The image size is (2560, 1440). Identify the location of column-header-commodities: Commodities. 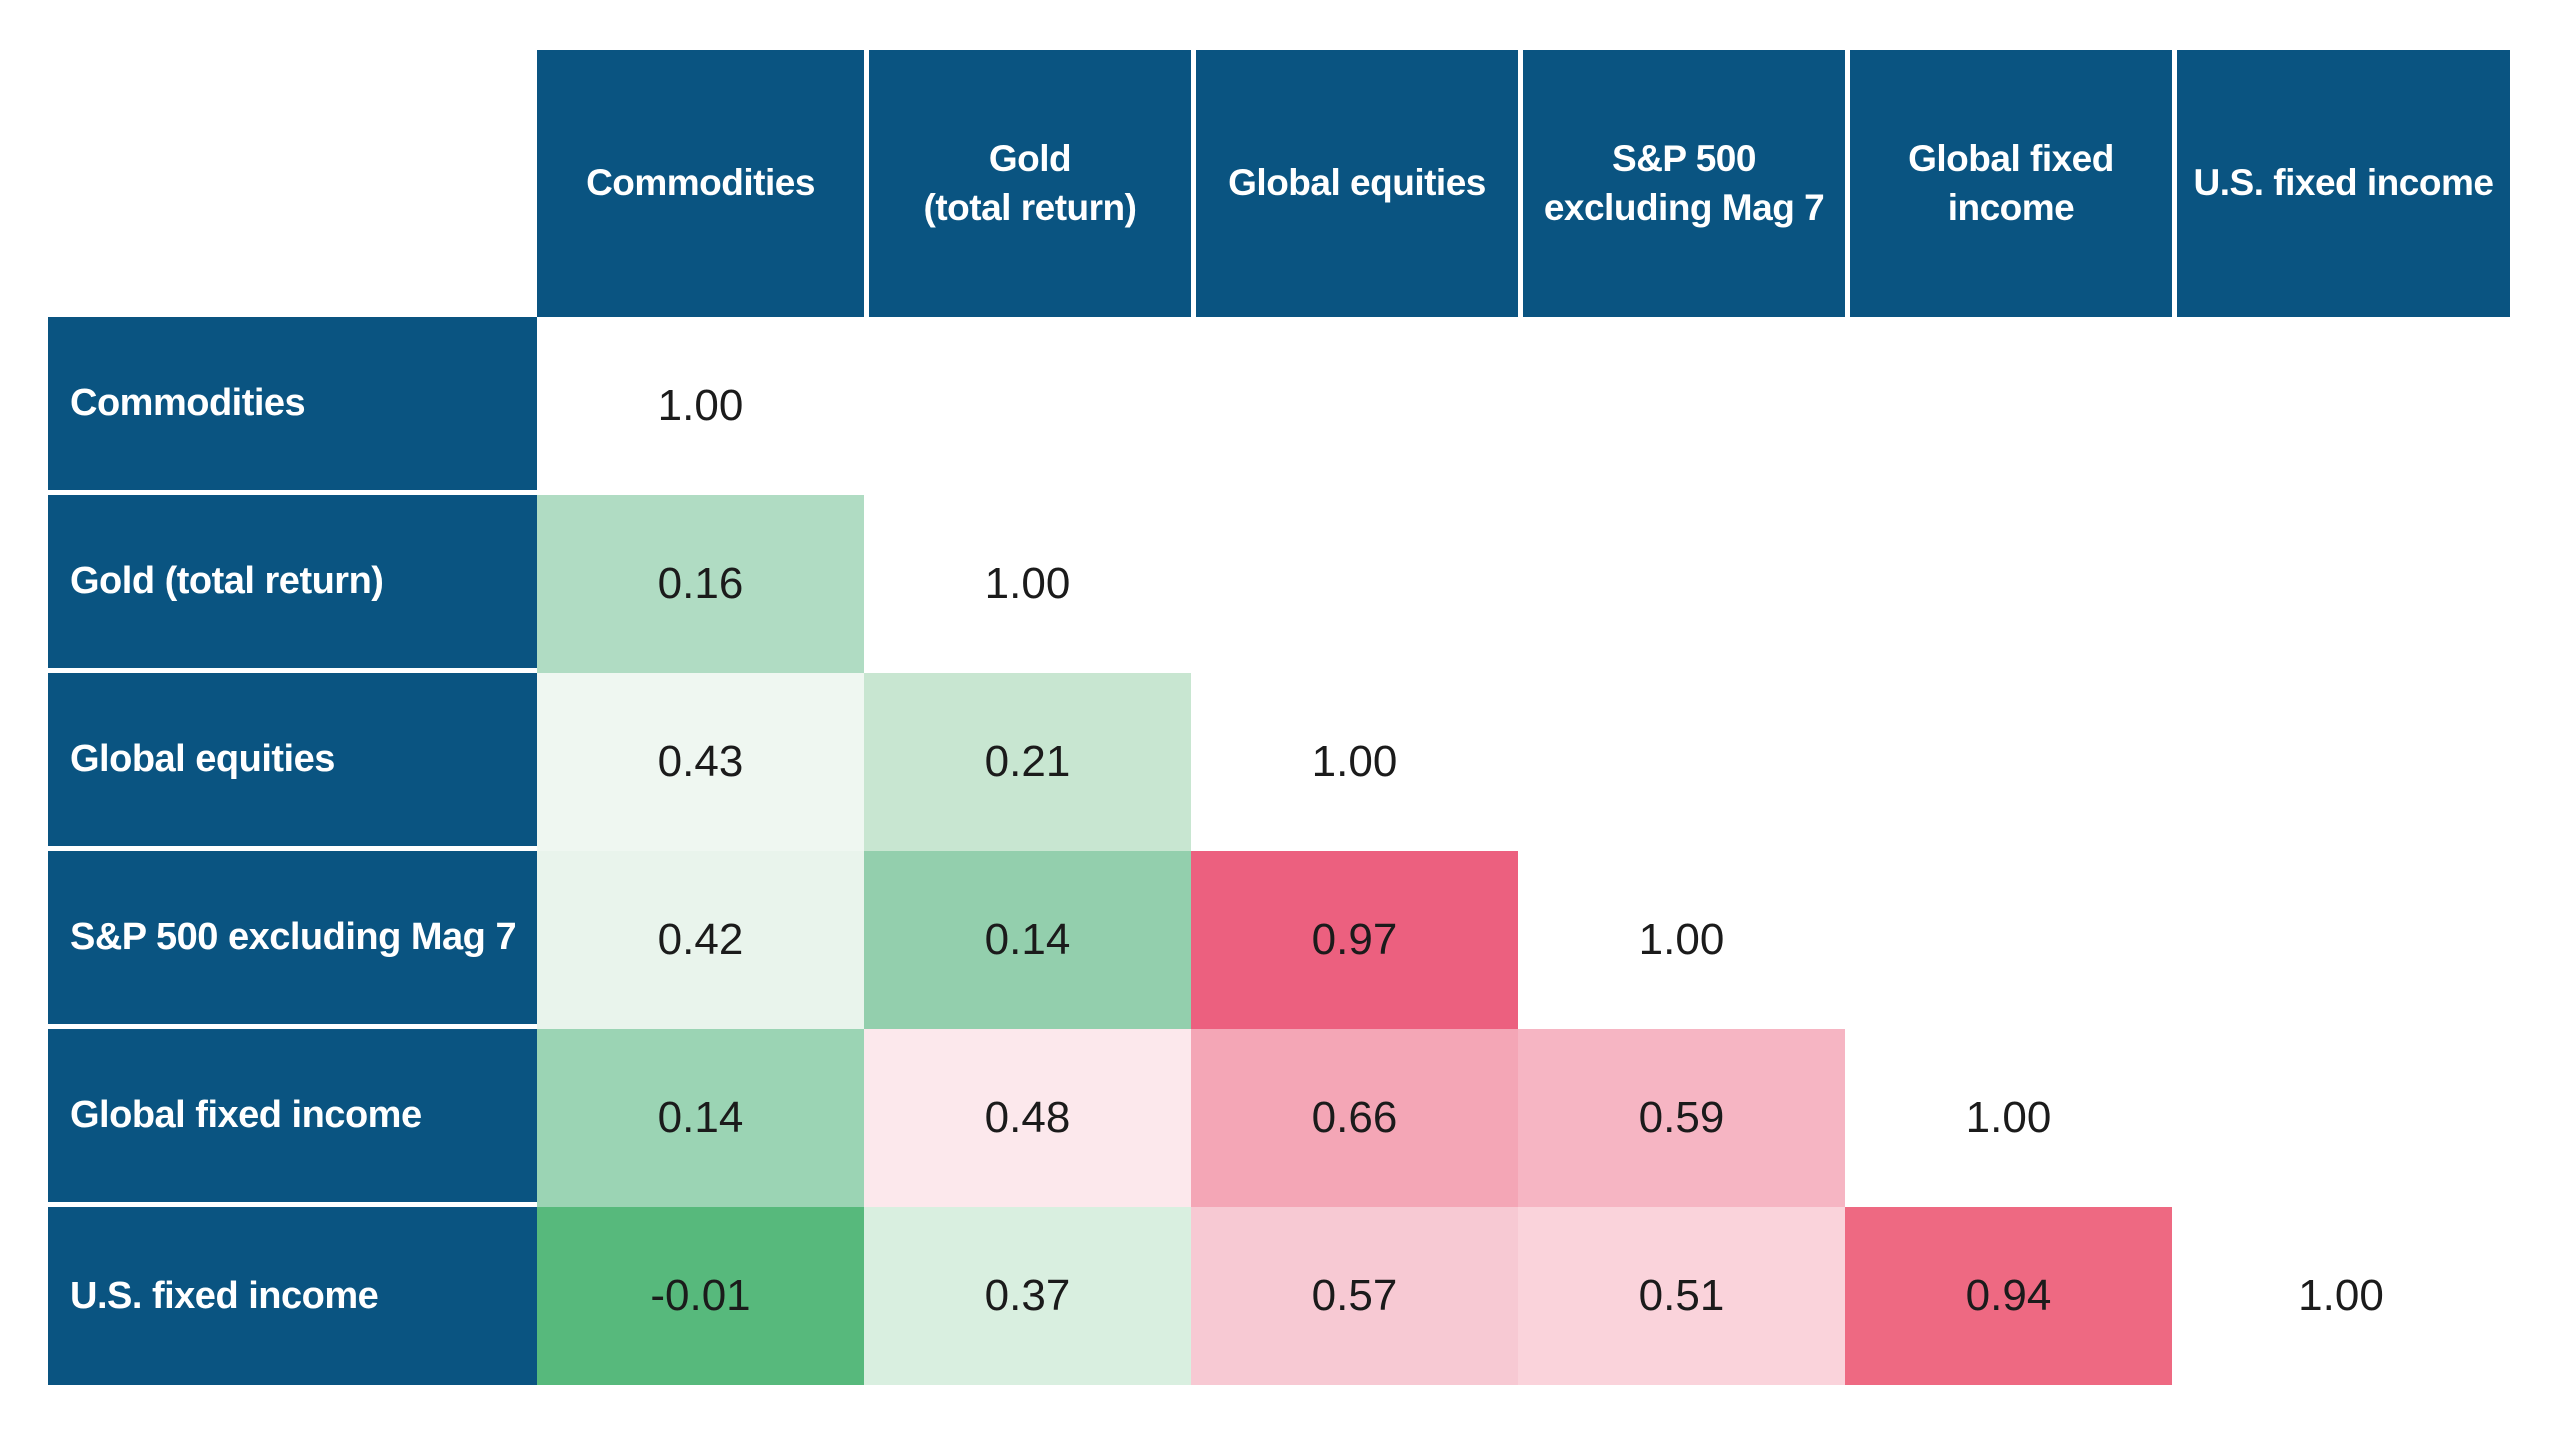
(700, 183).